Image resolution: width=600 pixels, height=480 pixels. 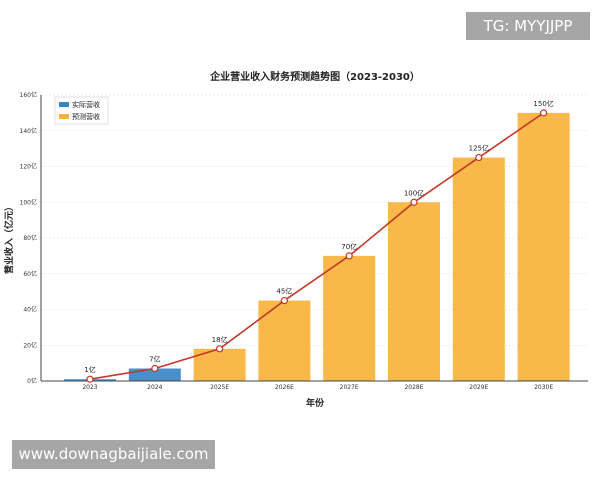 What do you see at coordinates (64, 104) in the screenshot?
I see `legend-swatch-actual` at bounding box center [64, 104].